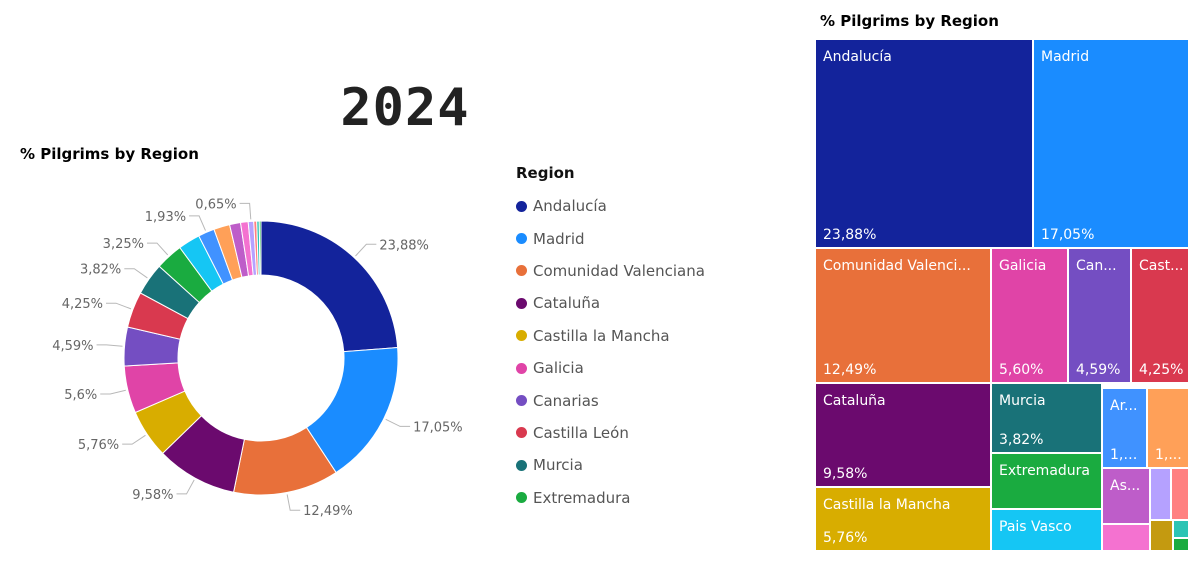 The height and width of the screenshot is (566, 1200). I want to click on tile-label: Andalucía, so click(857, 57).